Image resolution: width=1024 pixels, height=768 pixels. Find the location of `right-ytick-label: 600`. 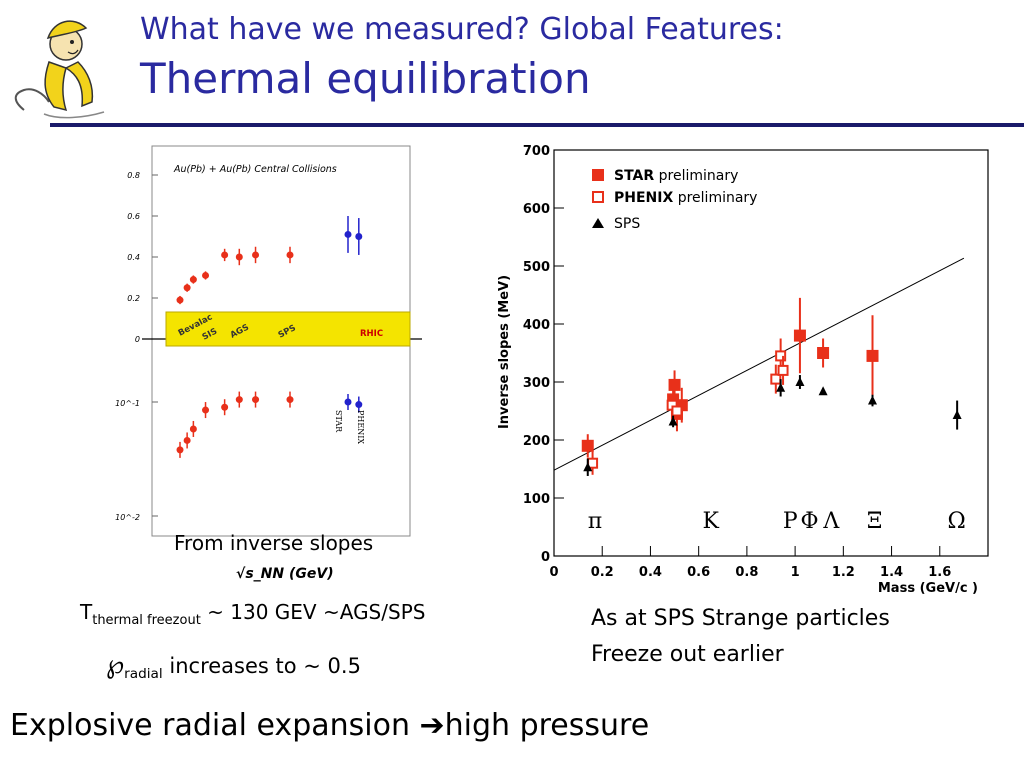

right-ytick-label: 600 is located at coordinates (536, 209).